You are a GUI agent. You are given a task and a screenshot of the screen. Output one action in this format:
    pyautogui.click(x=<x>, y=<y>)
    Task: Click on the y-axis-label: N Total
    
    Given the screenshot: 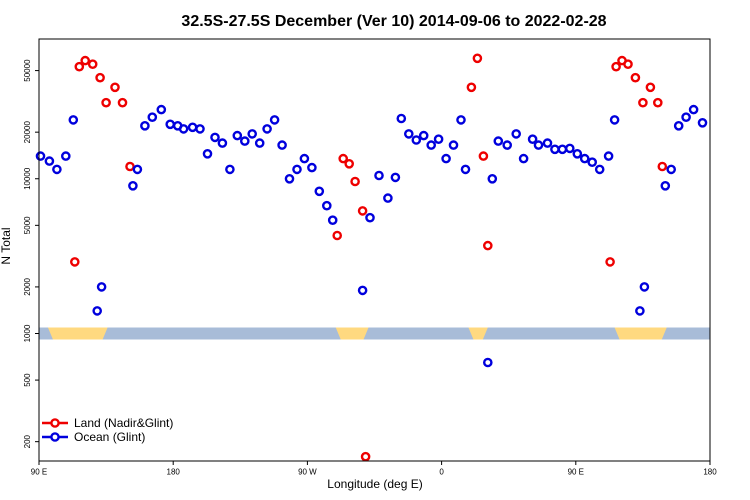 What is the action you would take?
    pyautogui.click(x=6, y=245)
    